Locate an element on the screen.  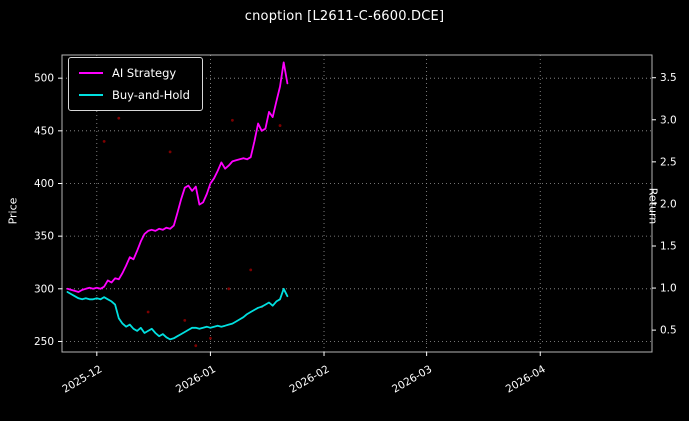
y-left-tick-label: 300 is located at coordinates (44, 289).